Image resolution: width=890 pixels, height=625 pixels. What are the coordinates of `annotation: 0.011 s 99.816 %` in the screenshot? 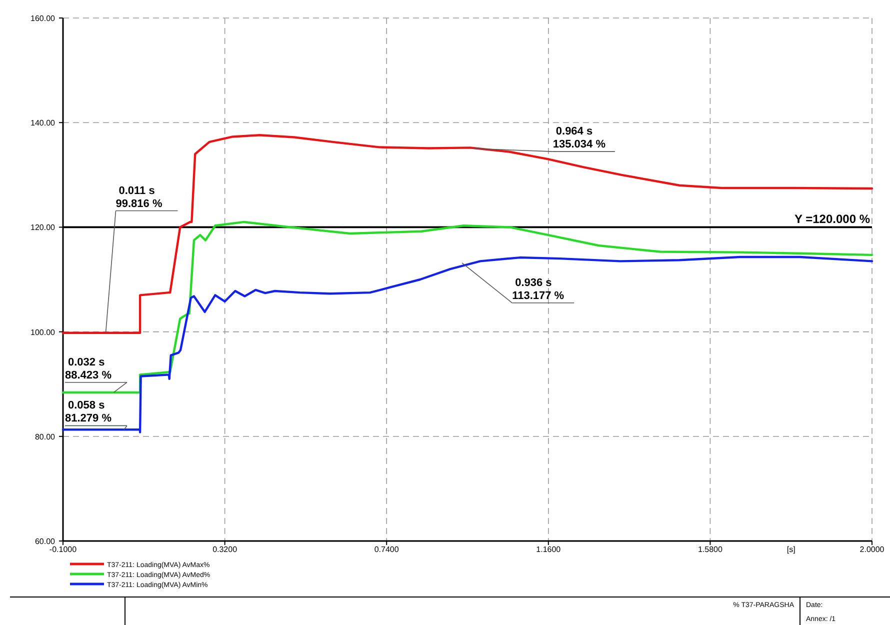 It's located at (139, 197).